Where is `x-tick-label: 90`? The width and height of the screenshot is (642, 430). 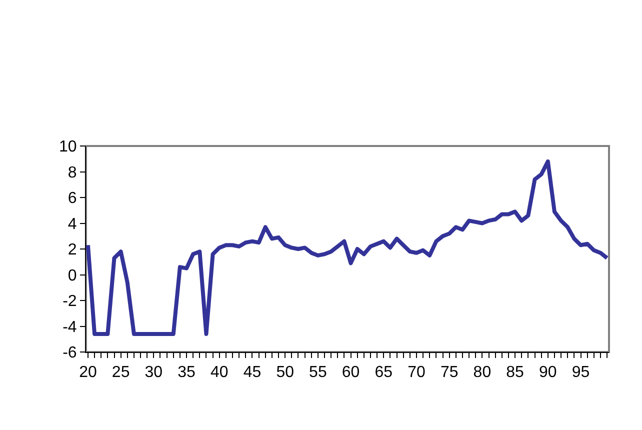 x-tick-label: 90 is located at coordinates (548, 373).